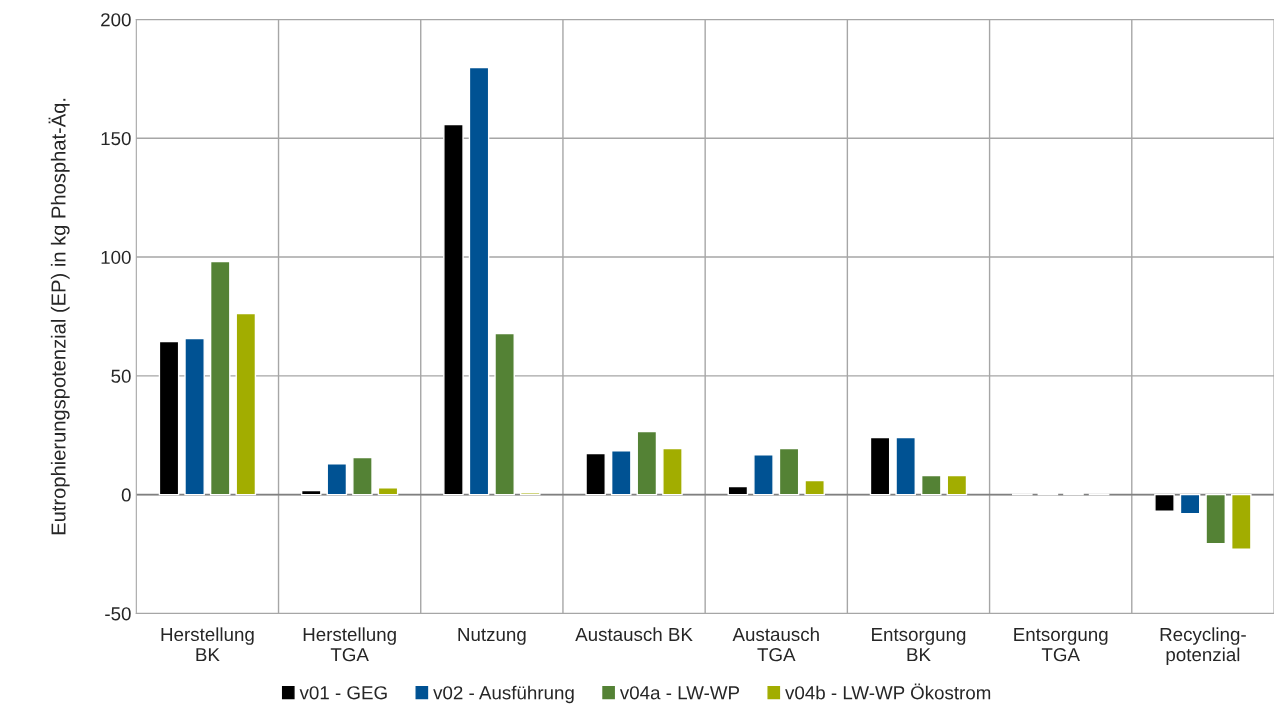 The height and width of the screenshot is (720, 1274). Describe the element at coordinates (503, 694) in the screenshot. I see `legend-label: v02 - Ausführung` at that location.